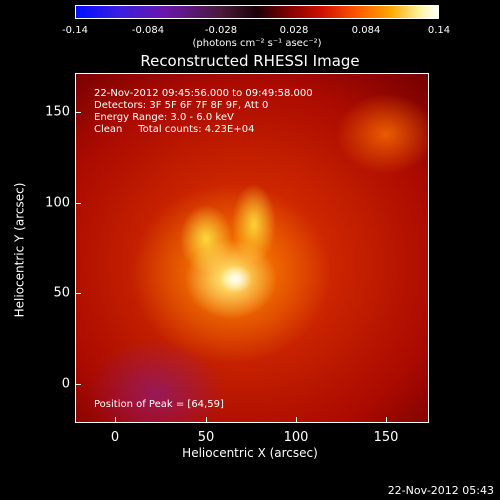  I want to click on peak-position-label: Position of Peak = [64,59], so click(159, 404).